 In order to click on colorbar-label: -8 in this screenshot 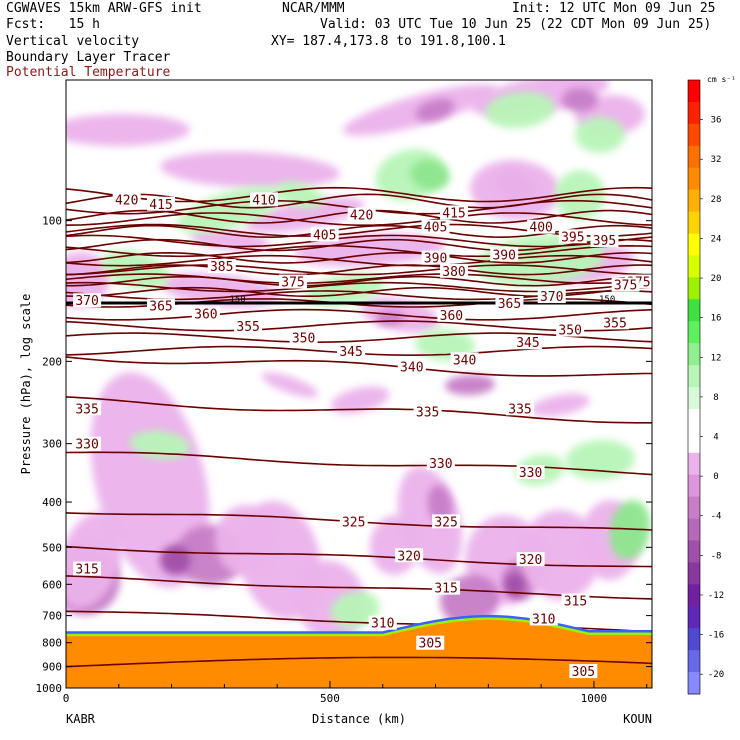, I will do `click(716, 556)`.